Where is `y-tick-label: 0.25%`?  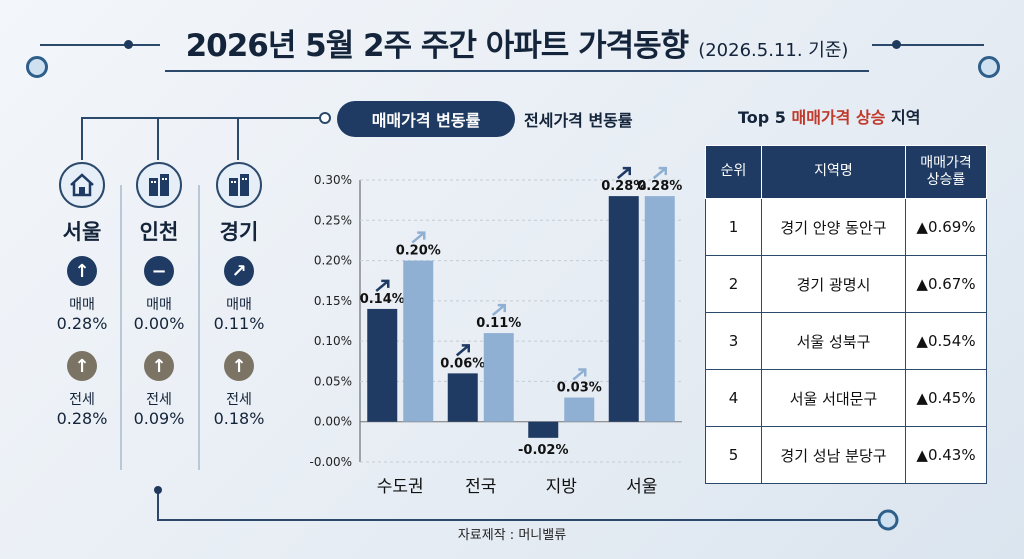 y-tick-label: 0.25% is located at coordinates (333, 220).